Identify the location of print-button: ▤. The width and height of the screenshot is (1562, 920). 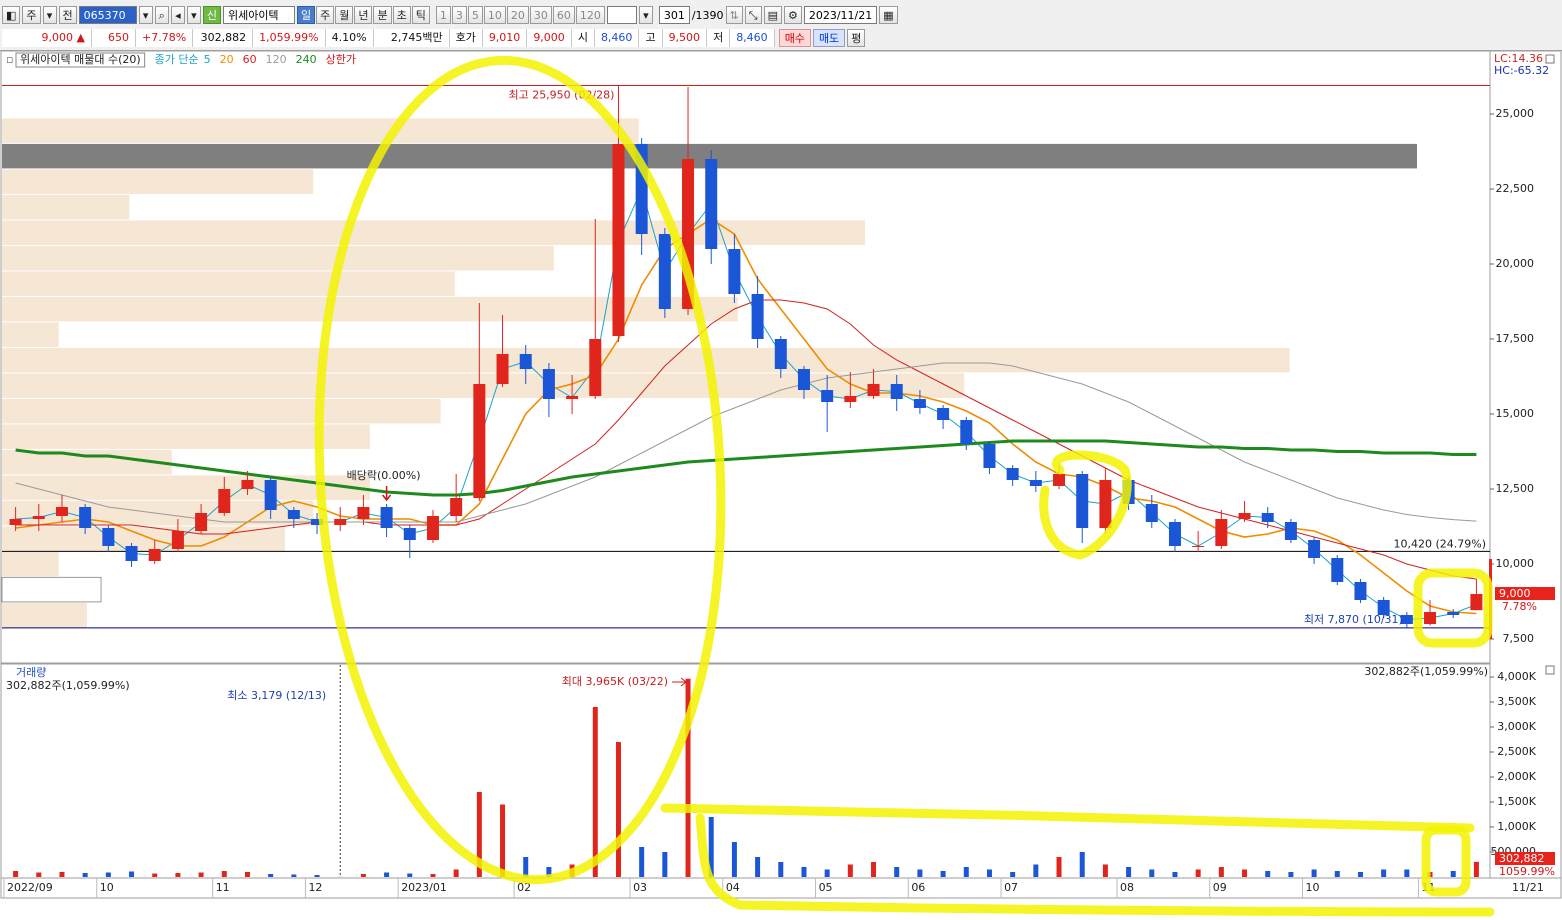
(772, 15).